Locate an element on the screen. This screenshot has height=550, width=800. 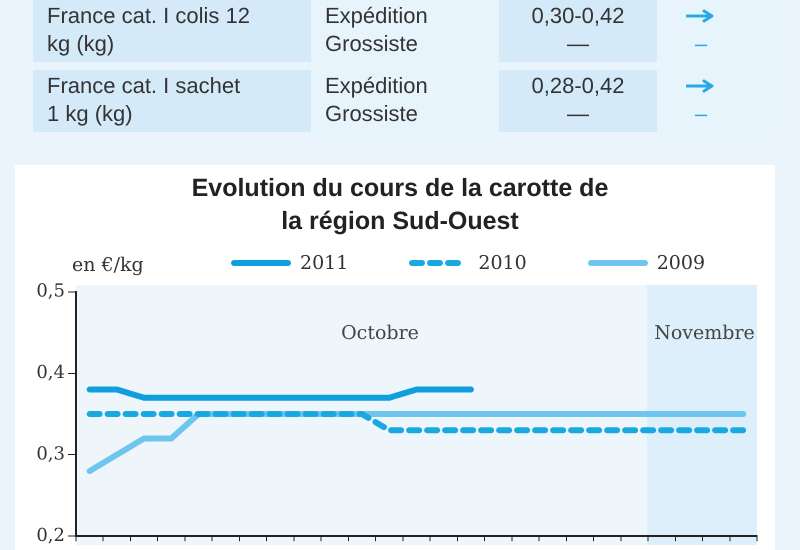
text: France cat. I colis 12 kg (kg) is located at coordinates (172, 31).